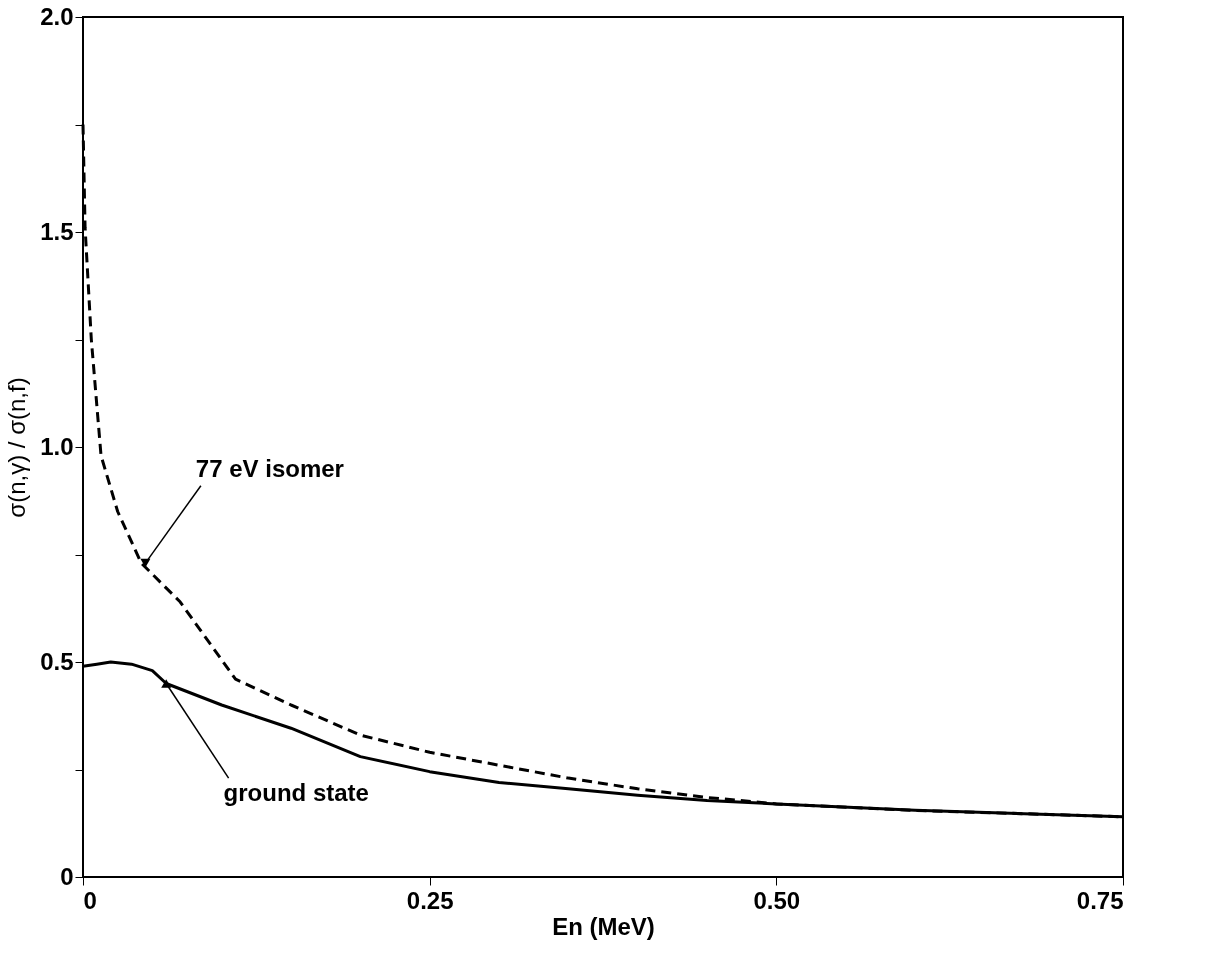 This screenshot has width=1220, height=974. I want to click on y-tick-label: 0.5, so click(57, 661).